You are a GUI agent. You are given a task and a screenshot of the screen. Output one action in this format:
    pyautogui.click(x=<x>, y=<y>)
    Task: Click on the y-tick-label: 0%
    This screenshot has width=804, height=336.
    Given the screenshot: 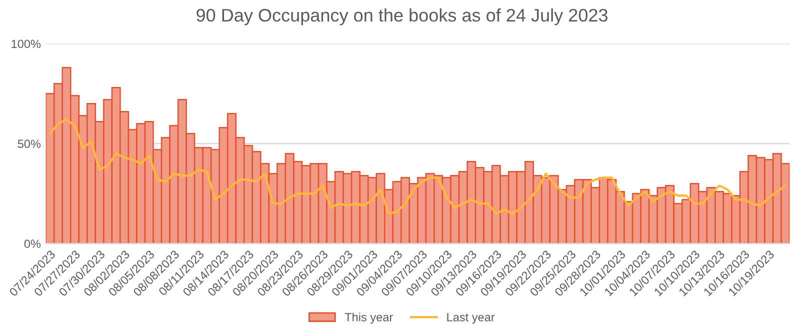 What is the action you would take?
    pyautogui.click(x=32, y=244)
    